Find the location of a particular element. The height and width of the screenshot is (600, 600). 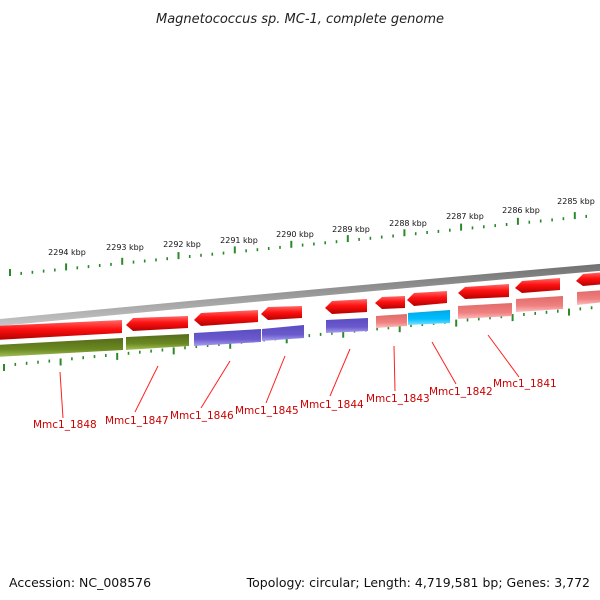

scale-label: 2287 kbp is located at coordinates (465, 216).